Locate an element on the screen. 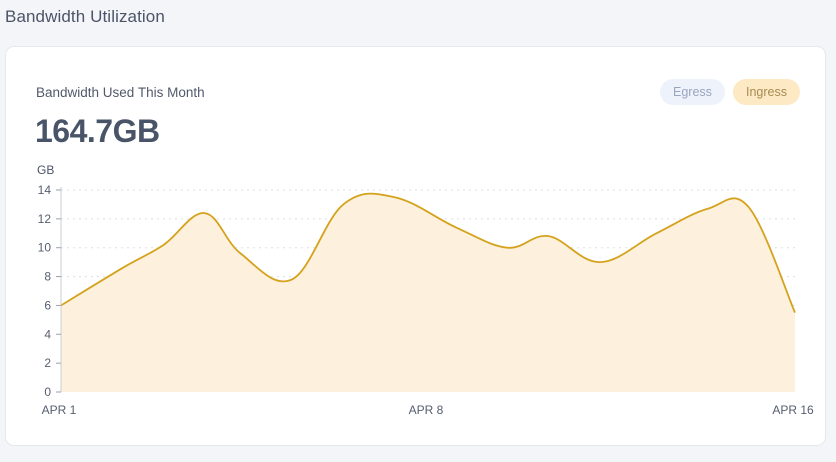 The width and height of the screenshot is (836, 462). card-title: Bandwidth Used This Month is located at coordinates (120, 92).